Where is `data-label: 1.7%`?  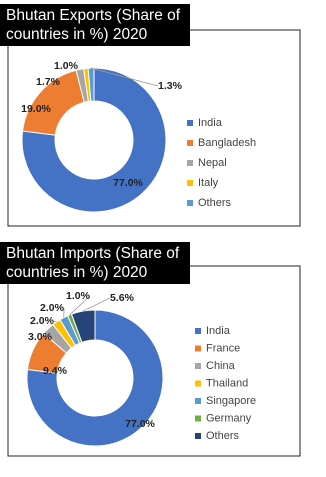 data-label: 1.7% is located at coordinates (48, 82).